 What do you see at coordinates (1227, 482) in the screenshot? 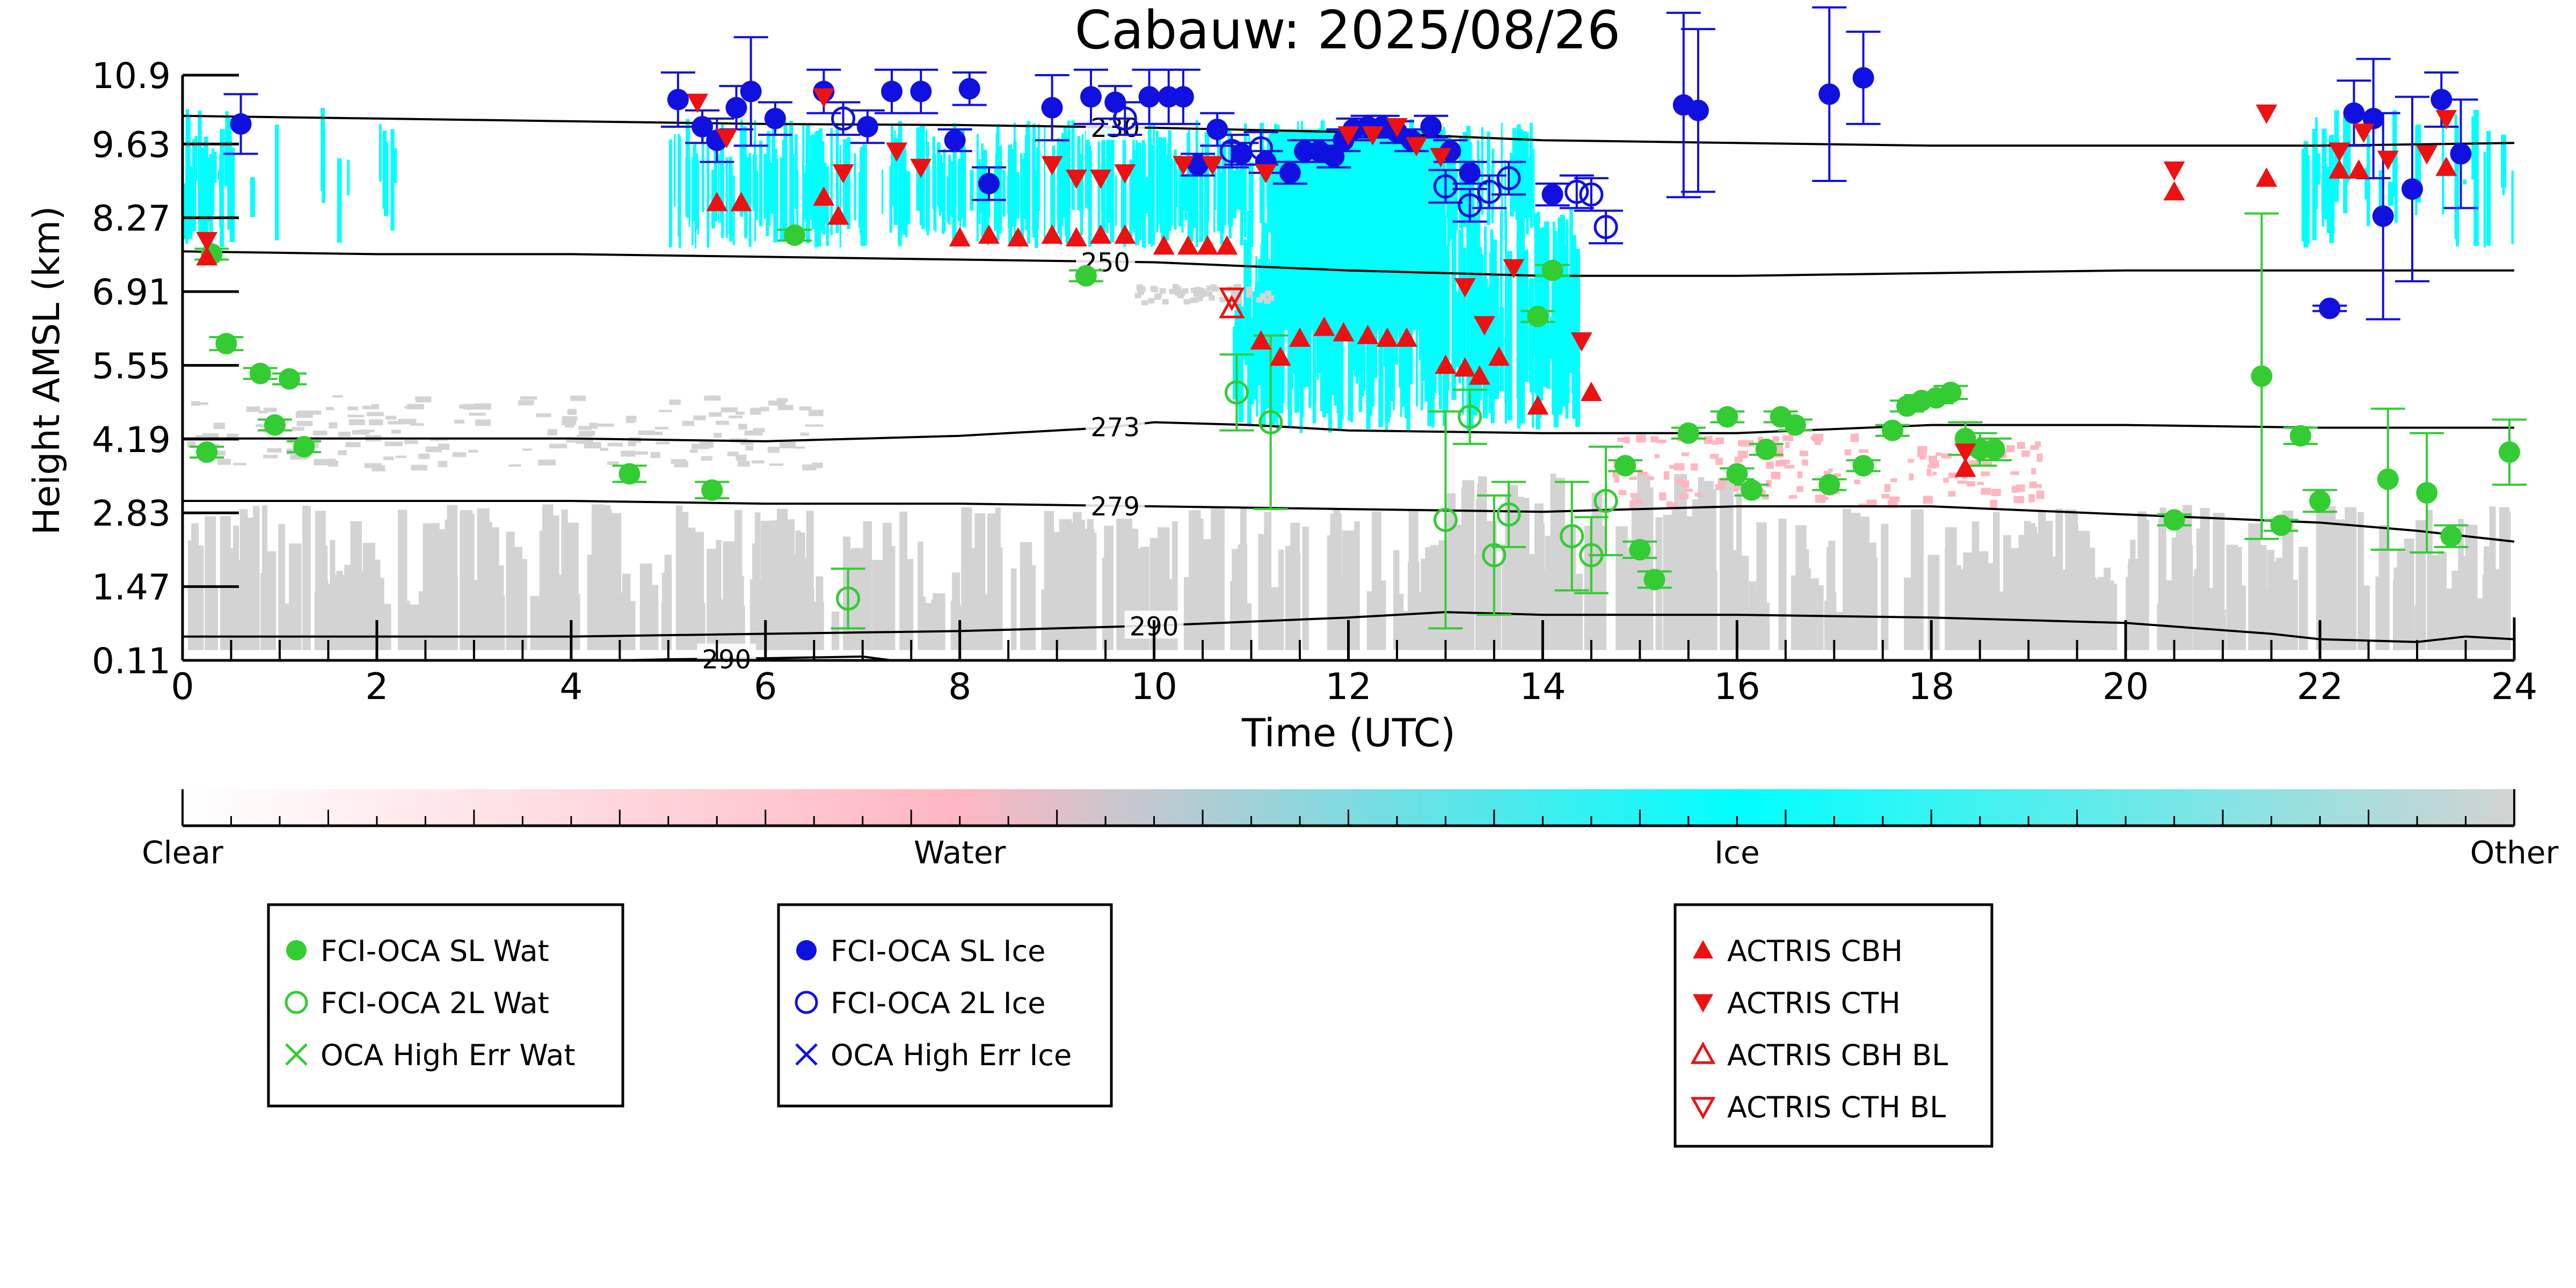
I see `series-fci-oca-2l-wat` at bounding box center [1227, 482].